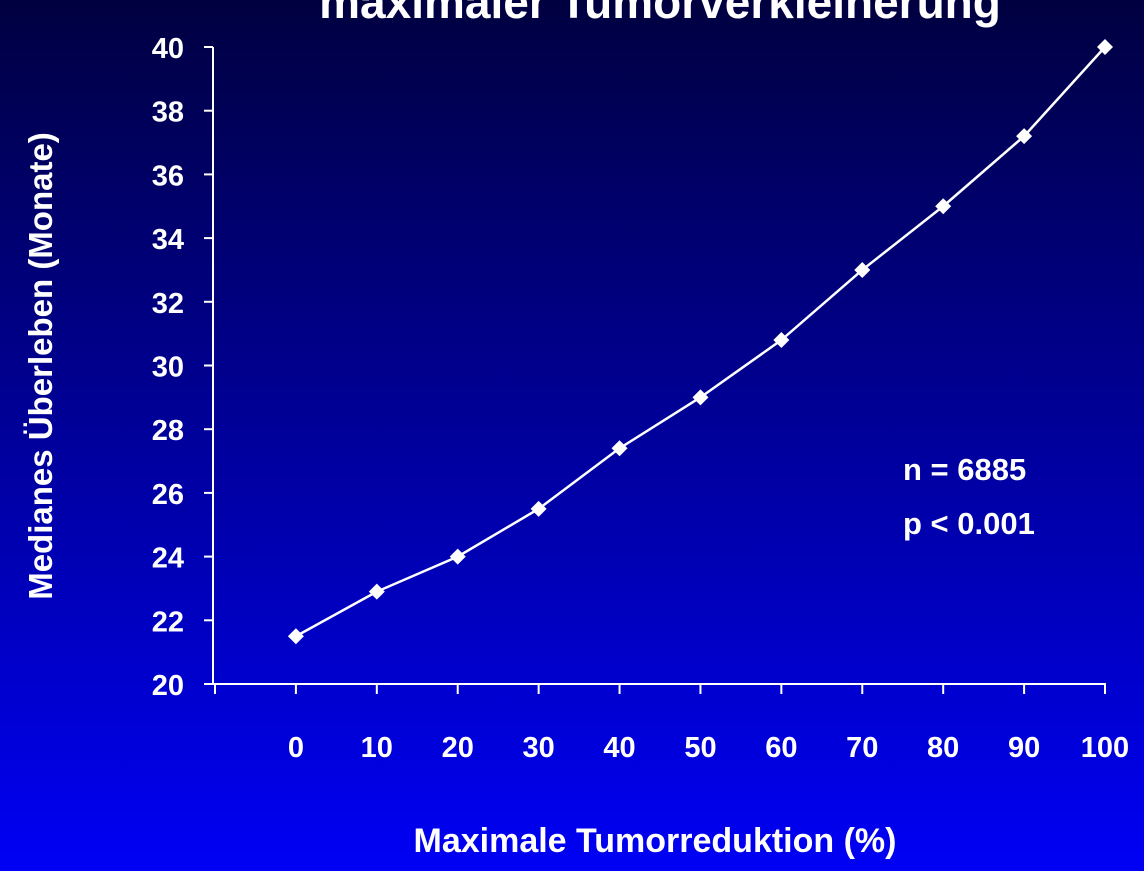  What do you see at coordinates (458, 748) in the screenshot?
I see `x-tick-label: 20` at bounding box center [458, 748].